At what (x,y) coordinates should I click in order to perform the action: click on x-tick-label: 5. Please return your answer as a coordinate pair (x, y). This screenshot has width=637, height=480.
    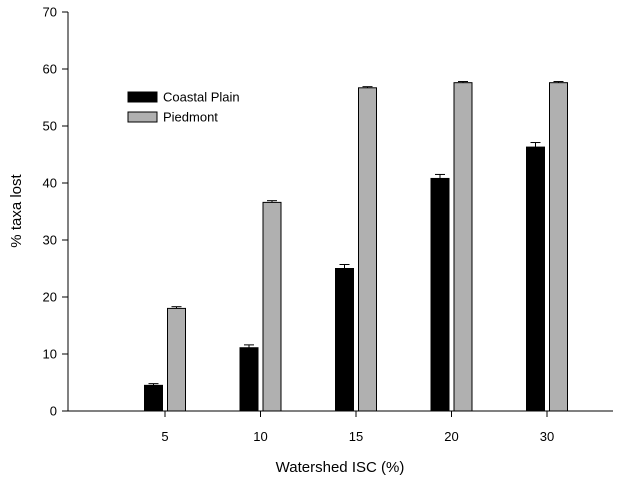
    Looking at the image, I should click on (164, 436).